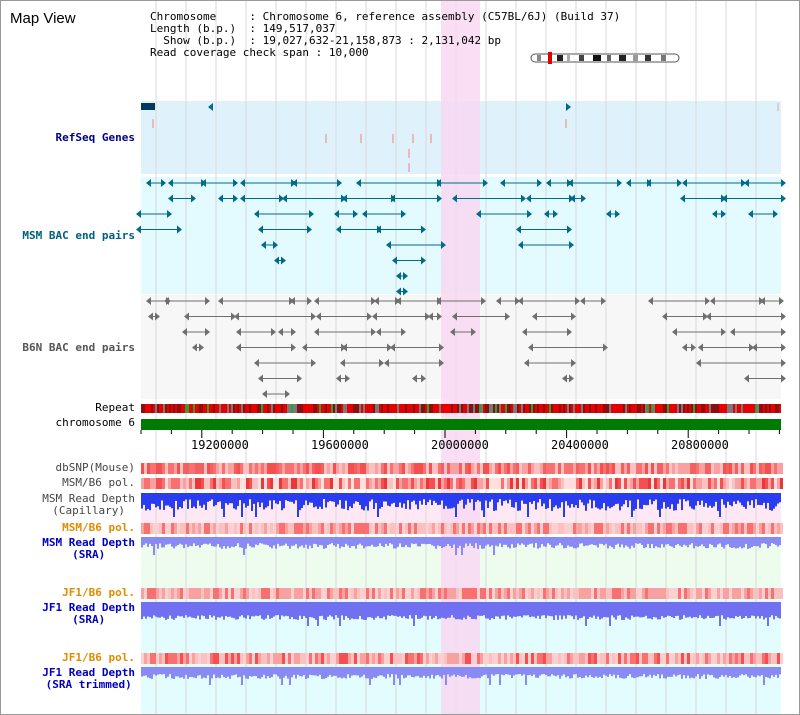  Describe the element at coordinates (382, 40) in the screenshot. I see `info-show-value: 19,027,632-21,158,873 : 2,131,042 bp` at that location.